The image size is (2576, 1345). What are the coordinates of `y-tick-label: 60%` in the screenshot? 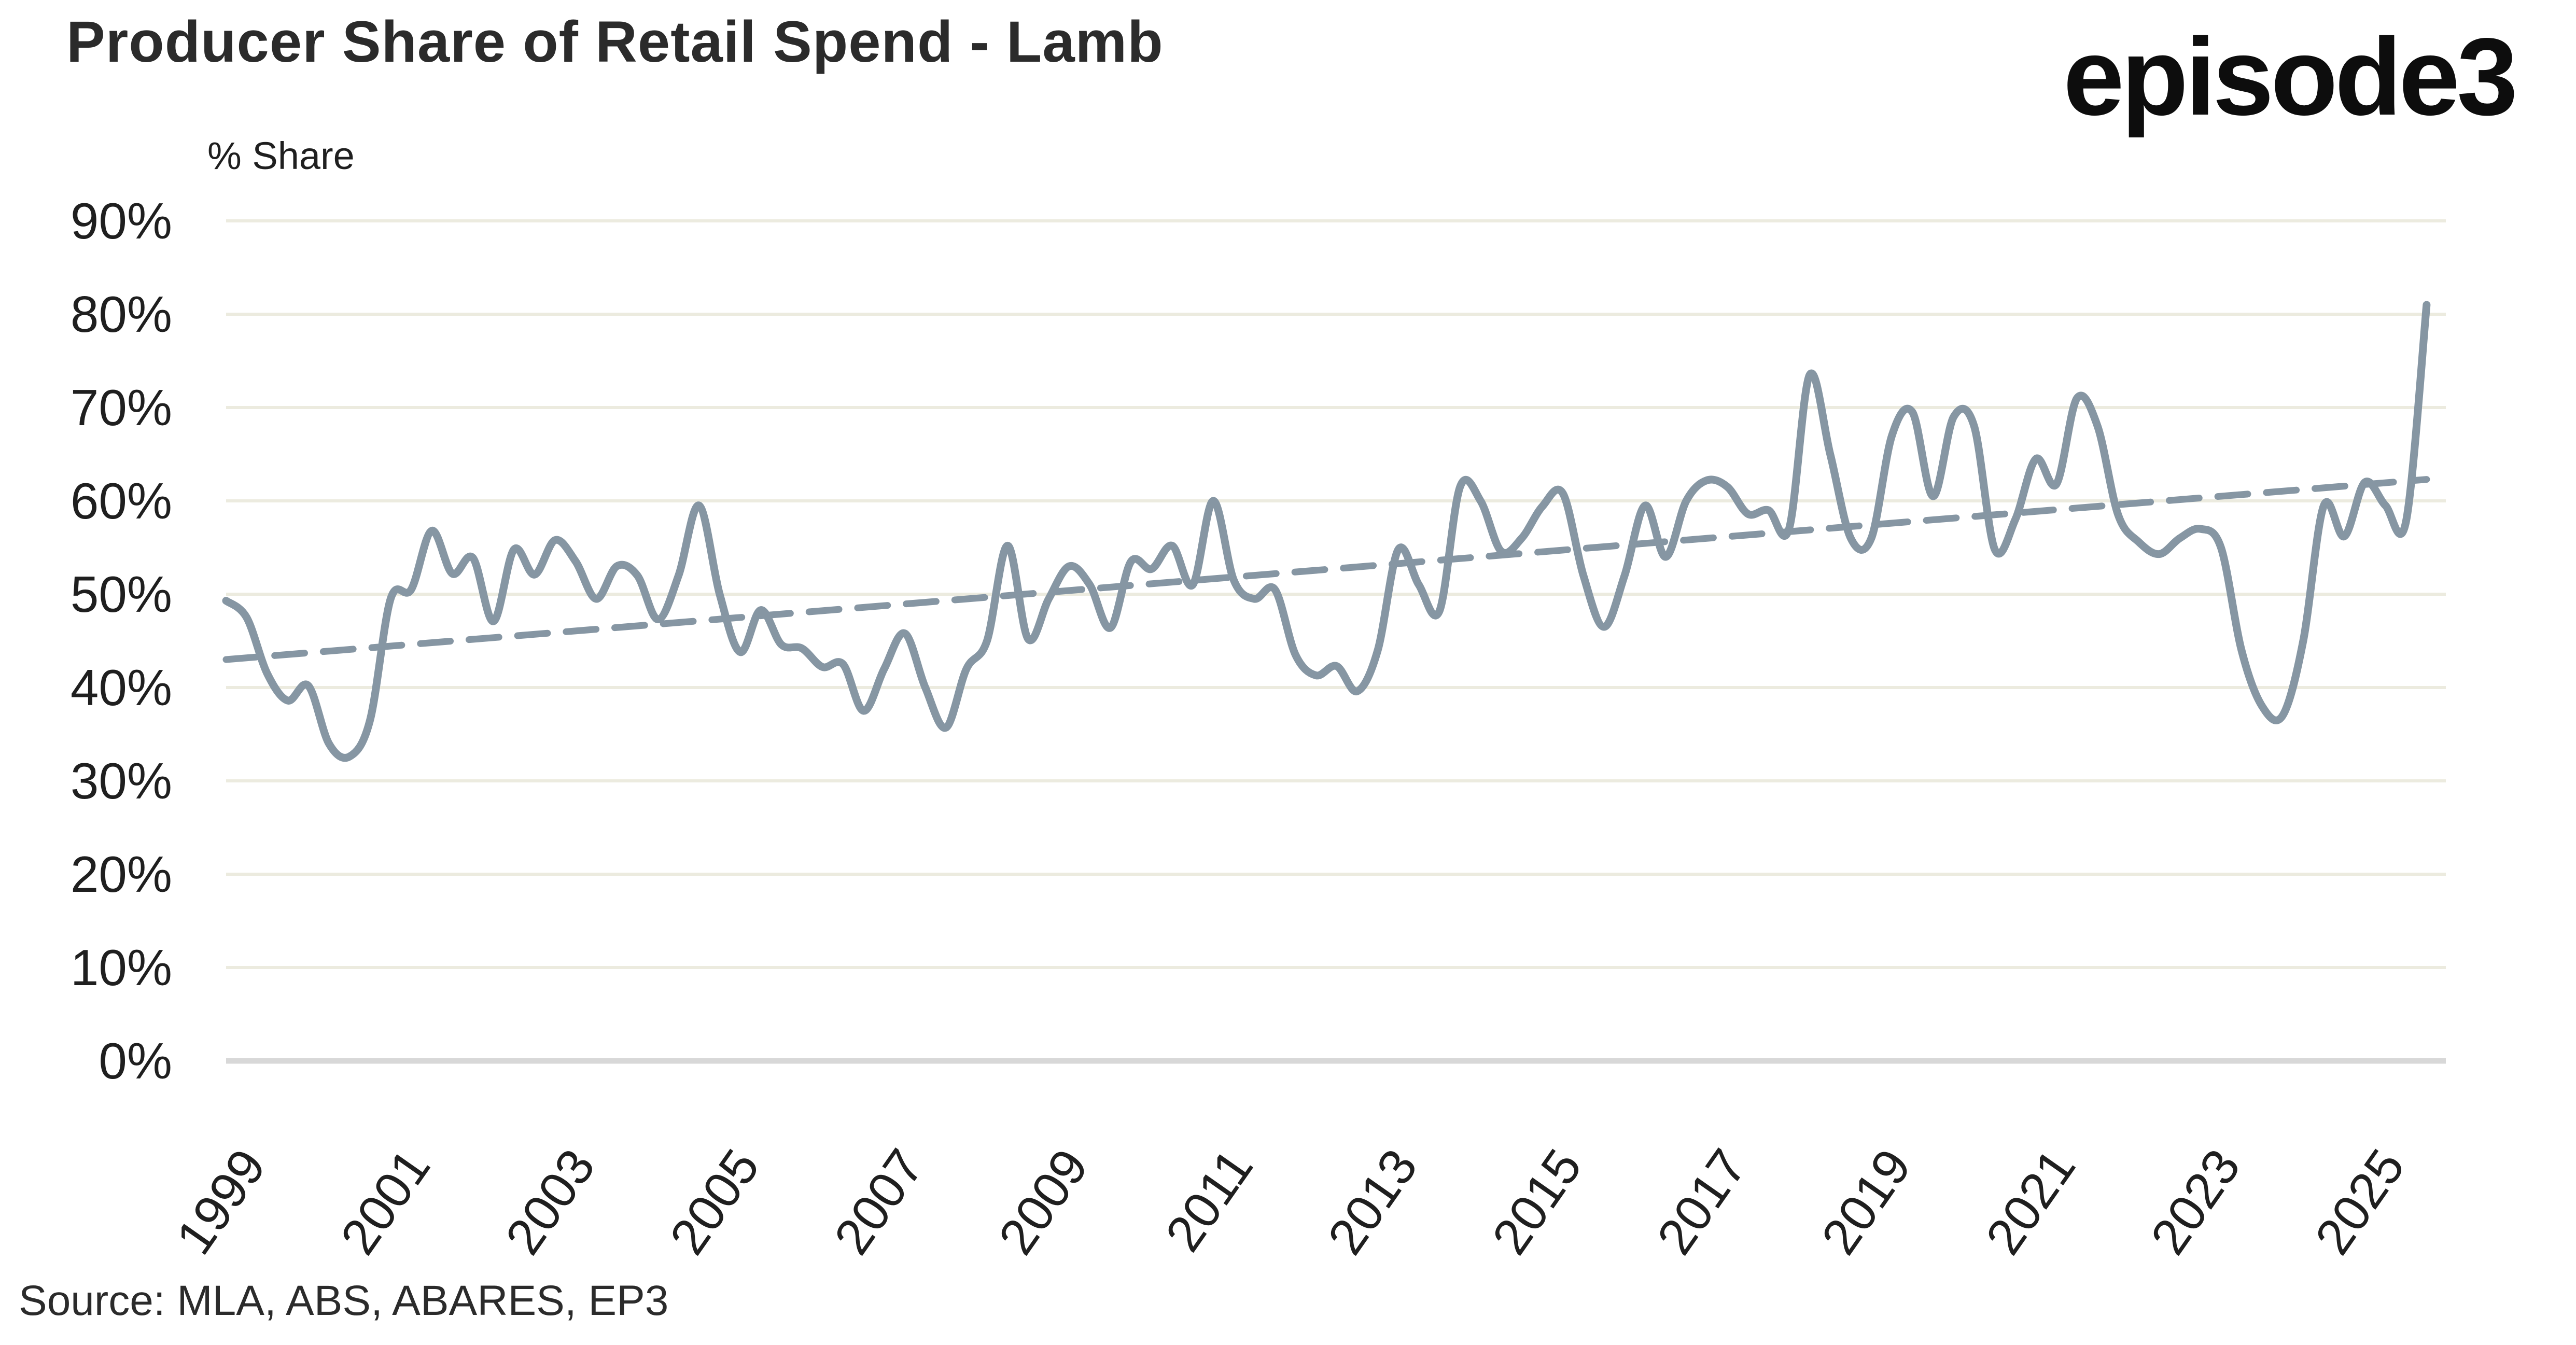 It's located at (121, 501).